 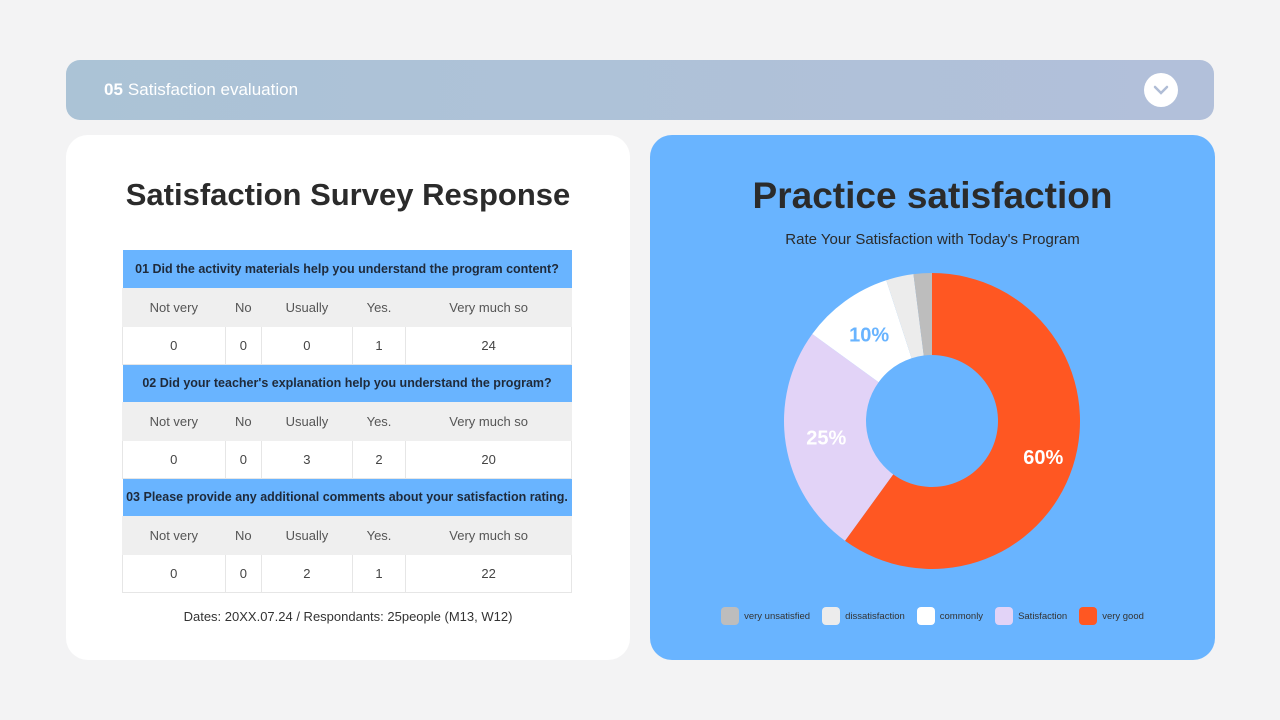 I want to click on legend-item: very unsatisfied, so click(x=765, y=616).